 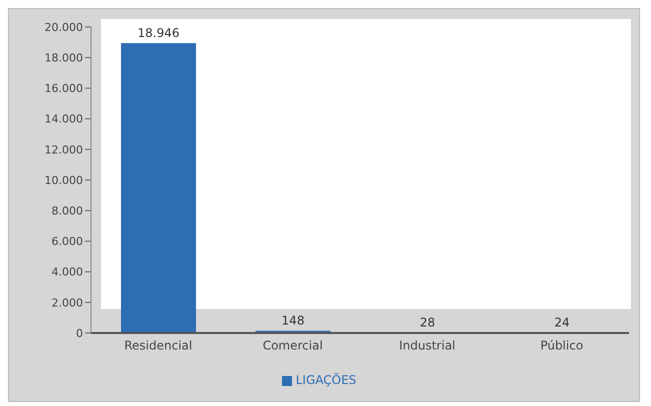 What do you see at coordinates (159, 33) in the screenshot?
I see `text: 18.946` at bounding box center [159, 33].